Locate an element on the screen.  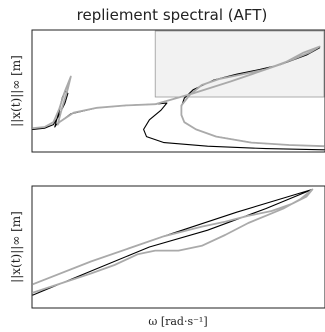
bottom-y-axis-label: ||x(t)||∞ [m] is located at coordinates (16, 247).